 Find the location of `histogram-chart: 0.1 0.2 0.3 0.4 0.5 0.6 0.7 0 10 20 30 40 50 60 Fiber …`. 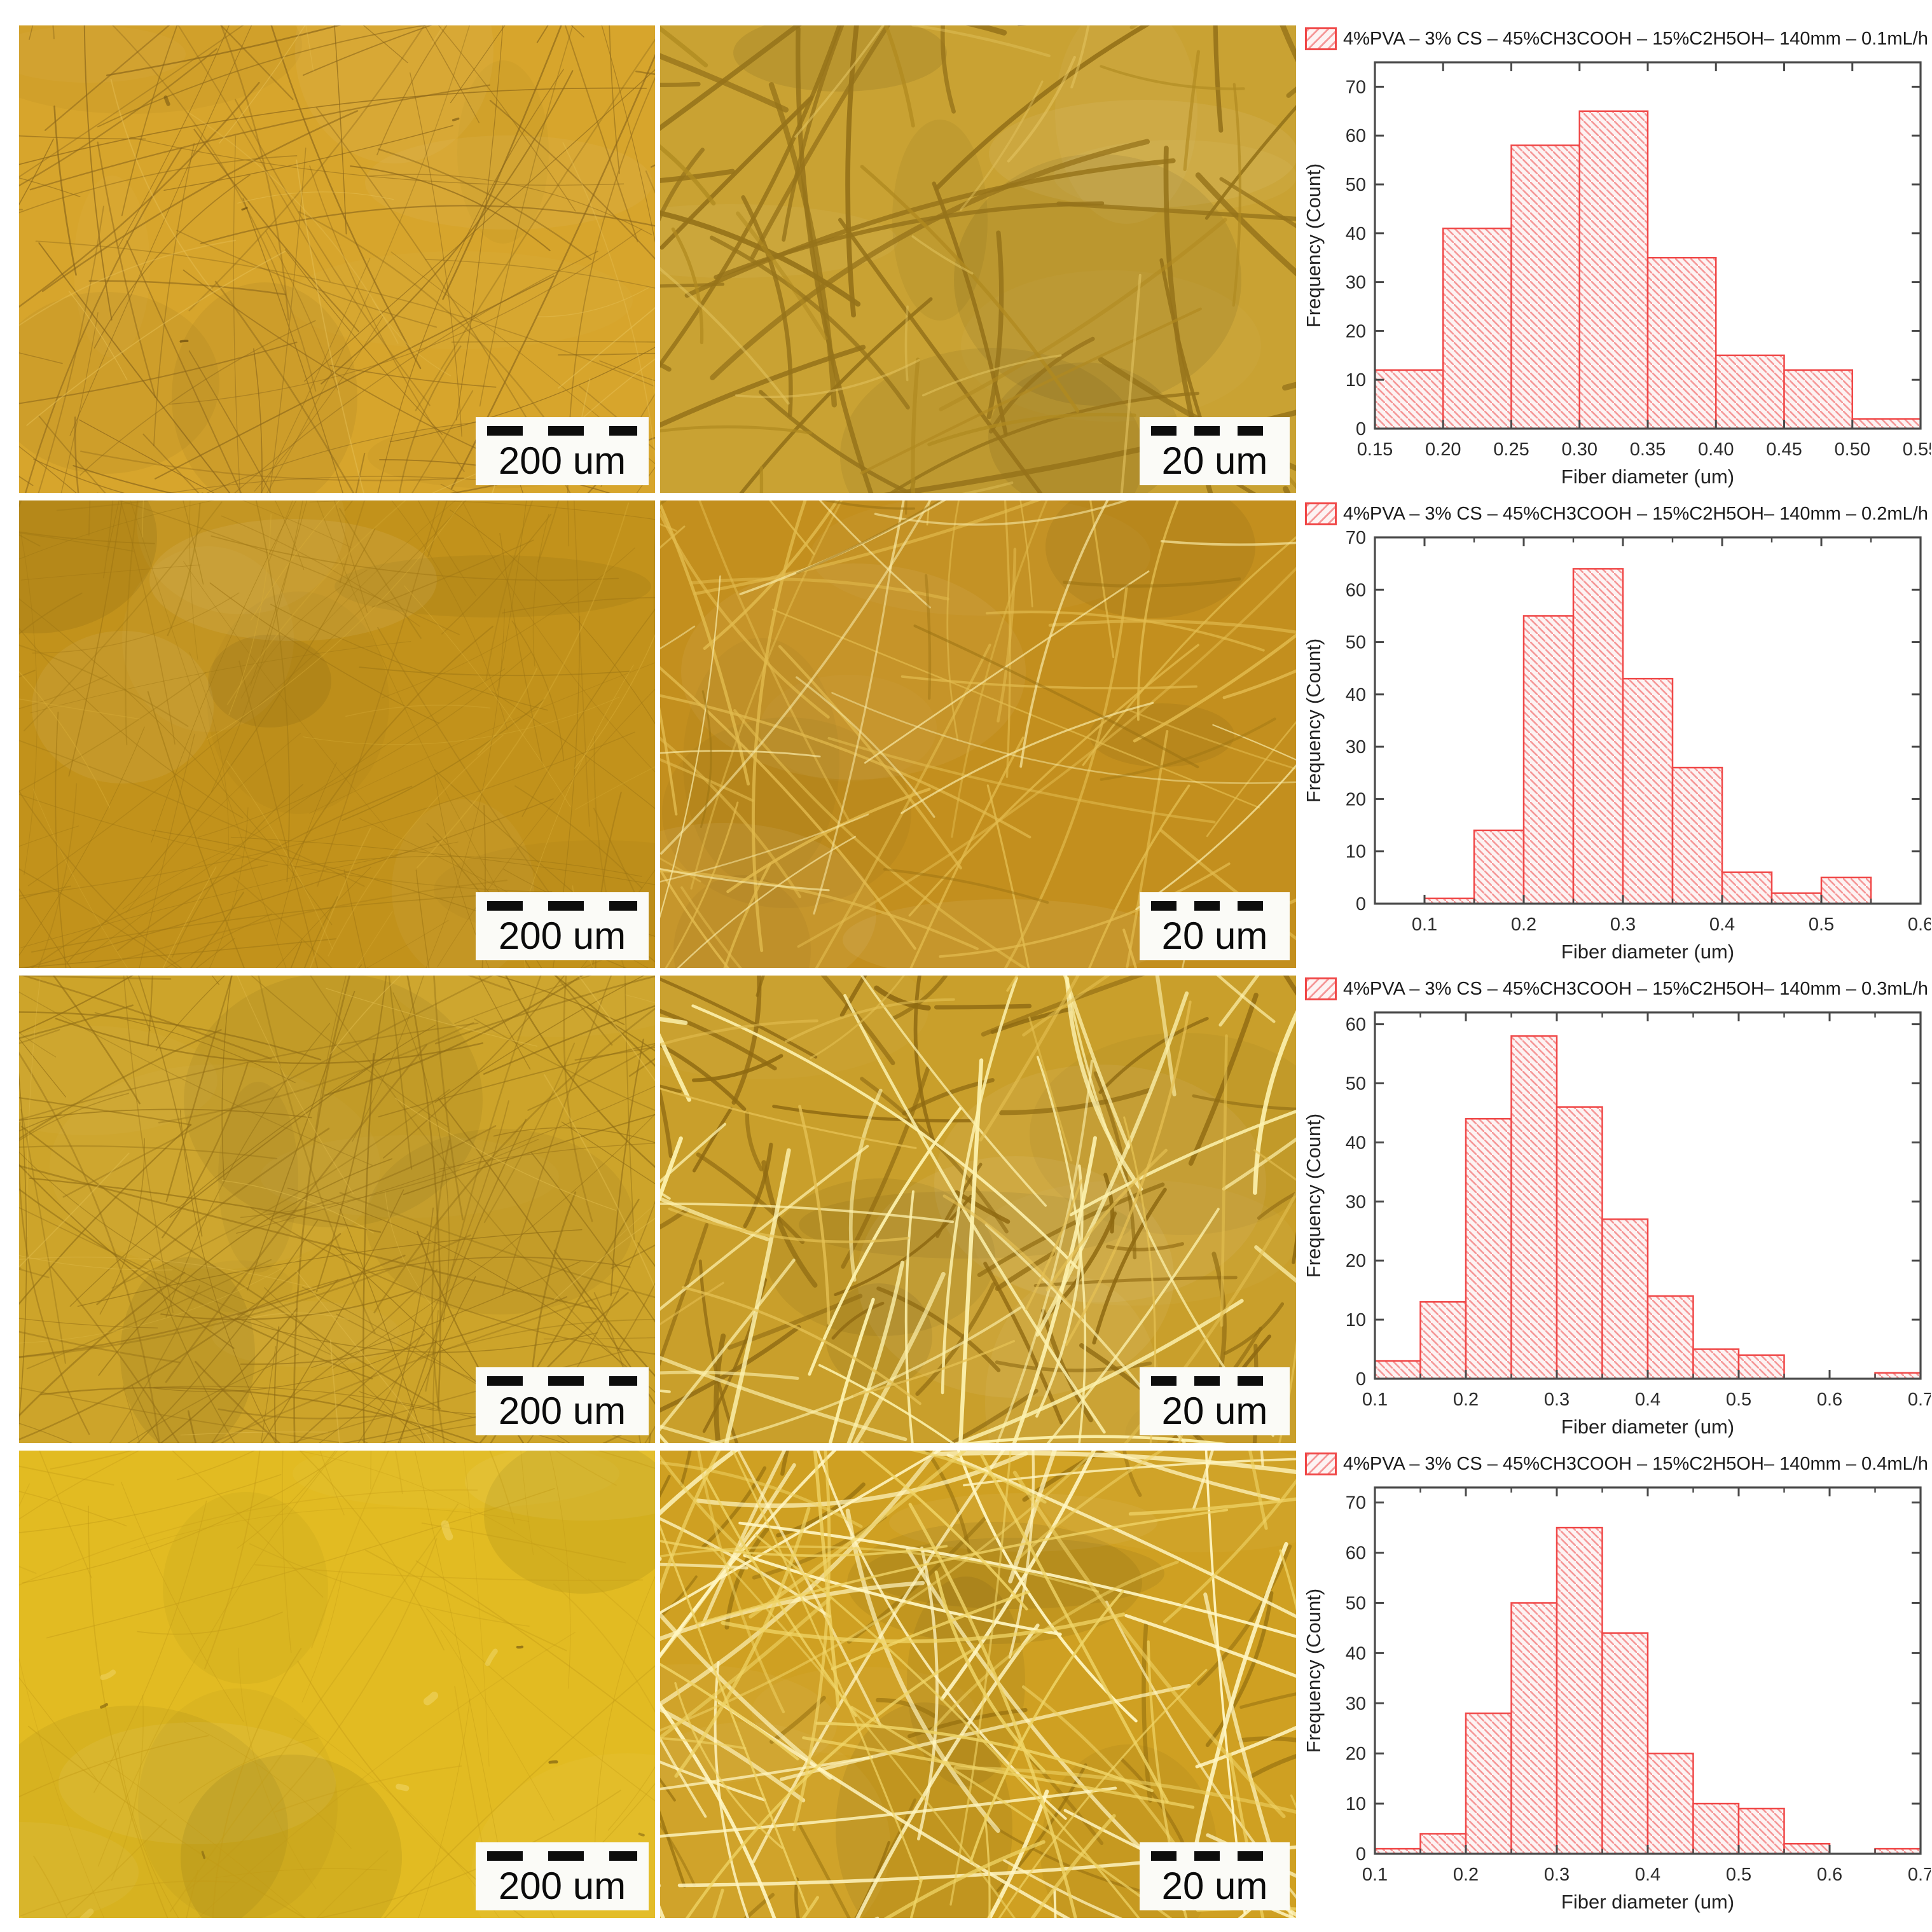

histogram-chart: 0.1 0.2 0.3 0.4 0.5 0.6 0.7 0 10 20 30 40 50 60 Fiber … is located at coordinates (1617, 1225).